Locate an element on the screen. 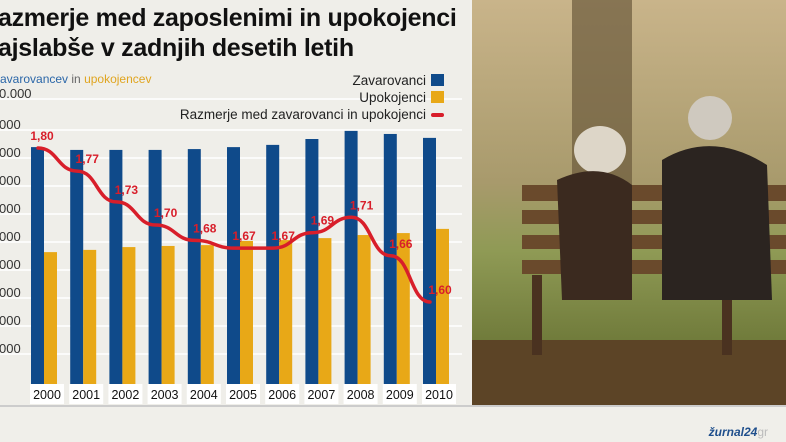 The image size is (786, 442). legend-label: Upokojenci is located at coordinates (392, 97).